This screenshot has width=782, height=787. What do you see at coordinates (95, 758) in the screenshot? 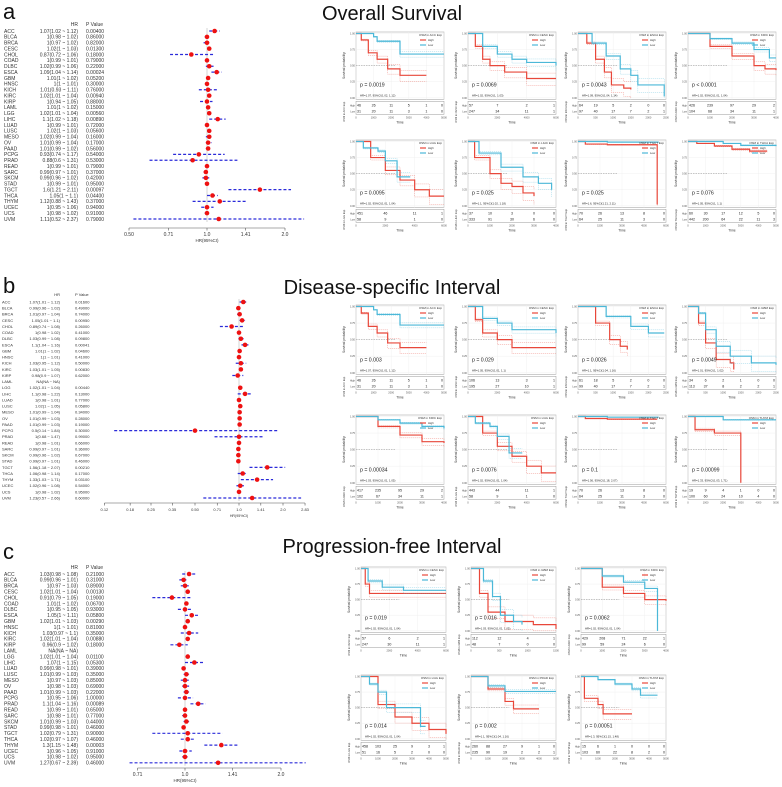
I see `p-value: 0.95000` at bounding box center [95, 758].